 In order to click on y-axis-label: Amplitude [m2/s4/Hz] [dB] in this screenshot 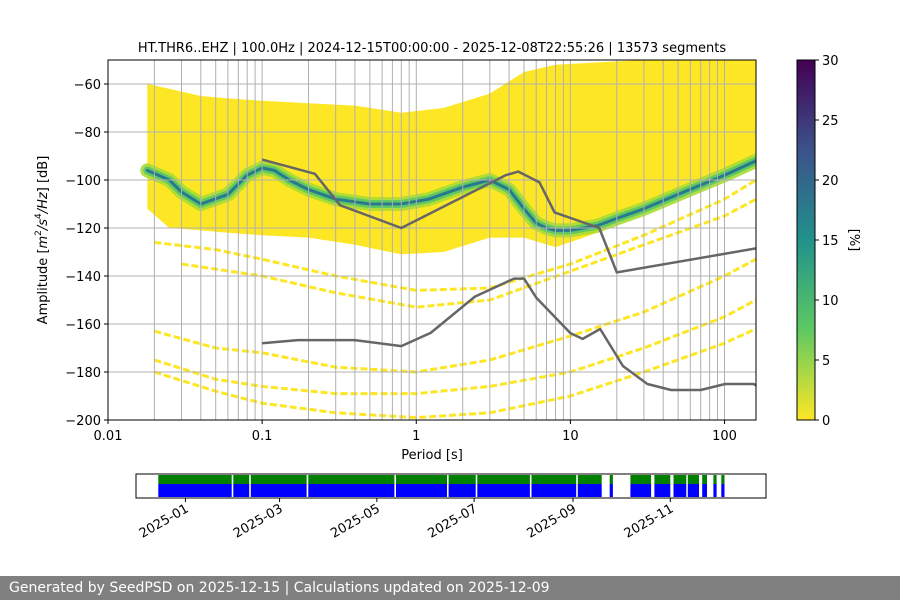, I will do `click(42, 240)`.